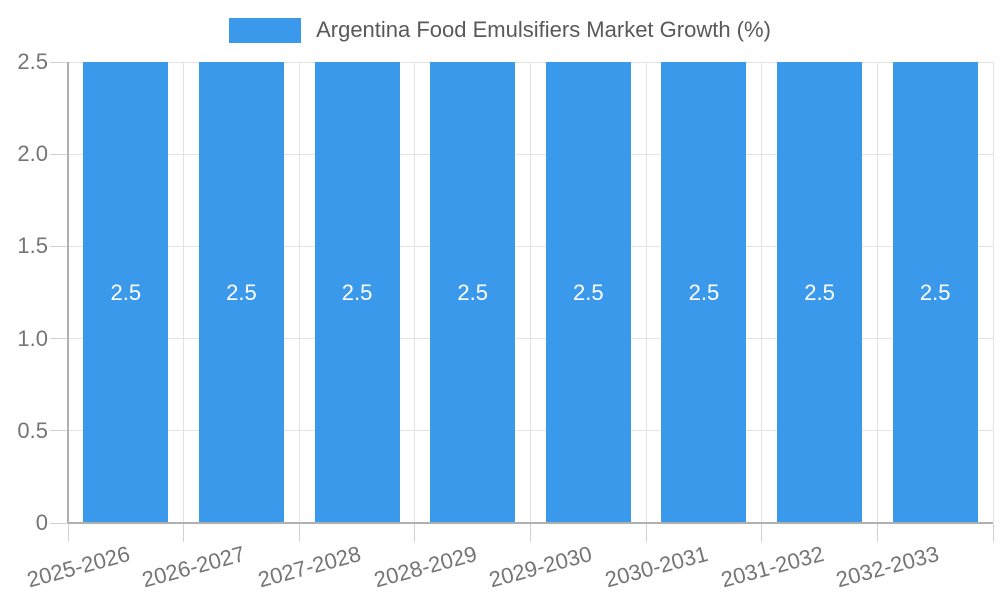 Image resolution: width=1000 pixels, height=610 pixels. I want to click on bar-2030-2031, so click(704, 292).